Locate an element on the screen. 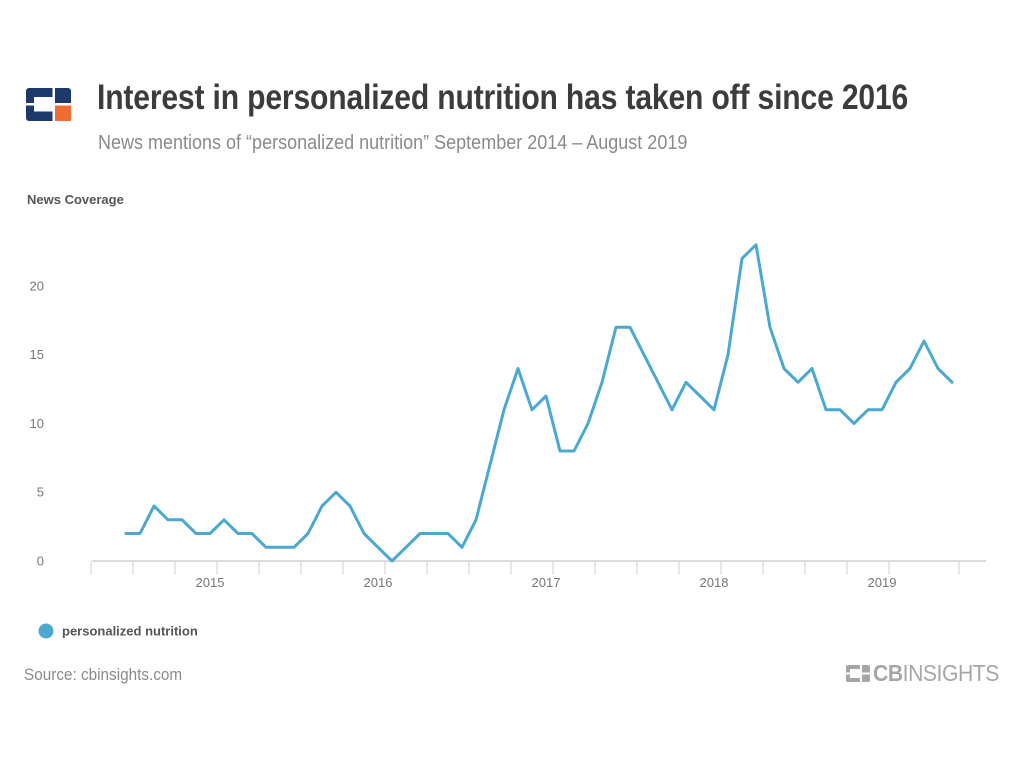  y-tick-label: 0 is located at coordinates (40, 560).